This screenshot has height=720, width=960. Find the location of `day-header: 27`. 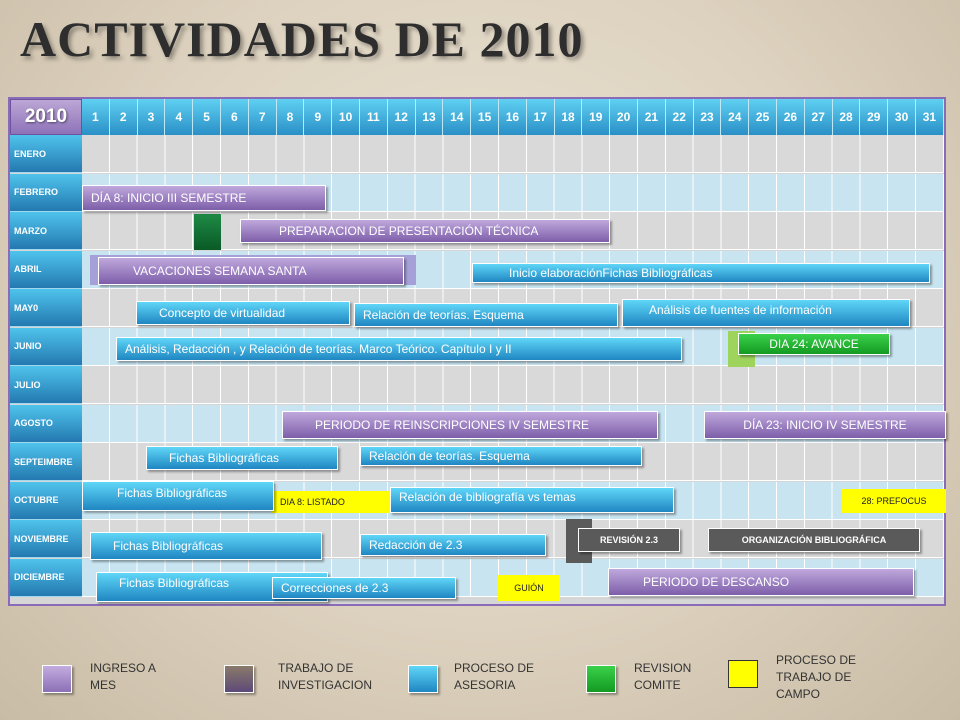

day-header: 27 is located at coordinates (818, 117).